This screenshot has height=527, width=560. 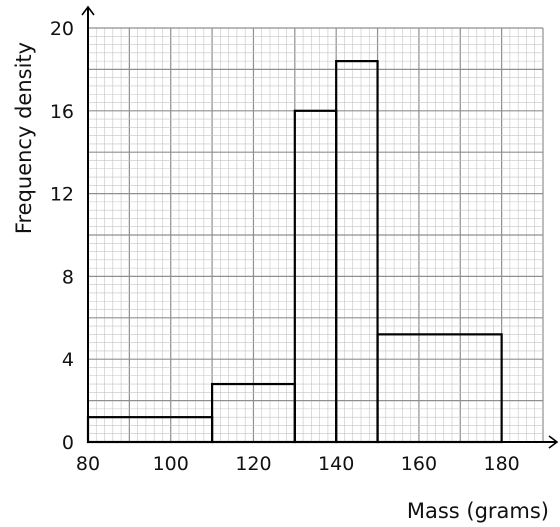 What do you see at coordinates (62, 29) in the screenshot?
I see `y-tick-label: 20` at bounding box center [62, 29].